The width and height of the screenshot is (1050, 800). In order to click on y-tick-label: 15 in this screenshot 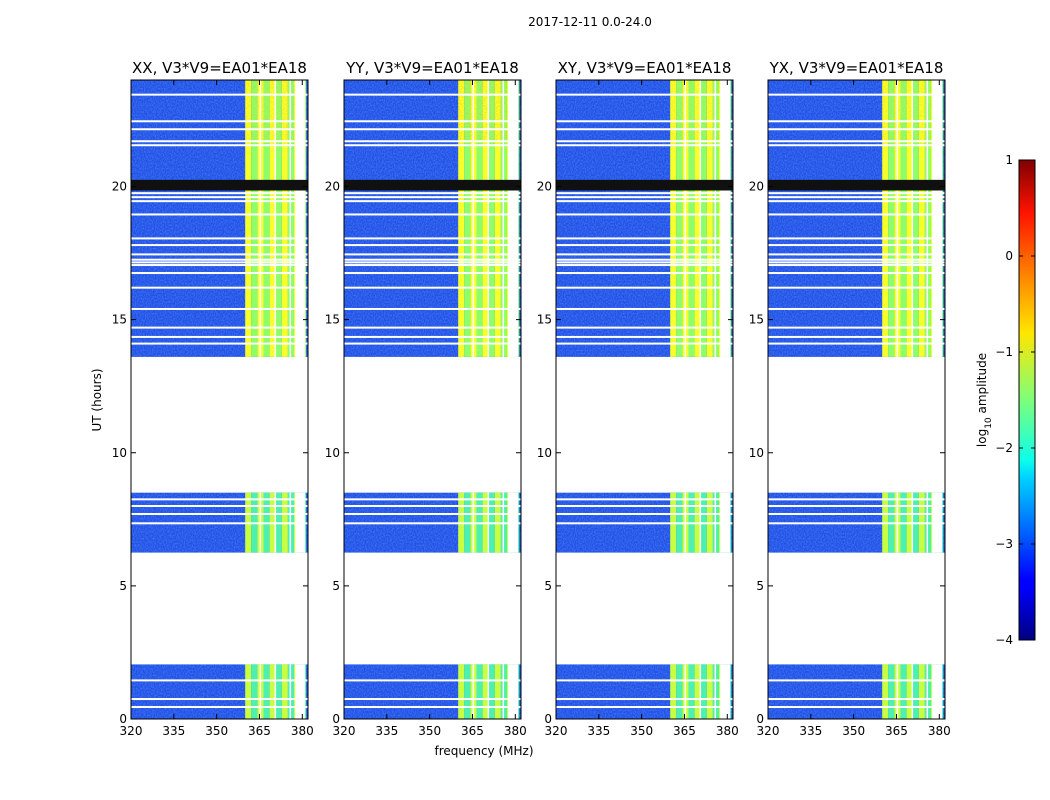, I will do `click(332, 320)`.